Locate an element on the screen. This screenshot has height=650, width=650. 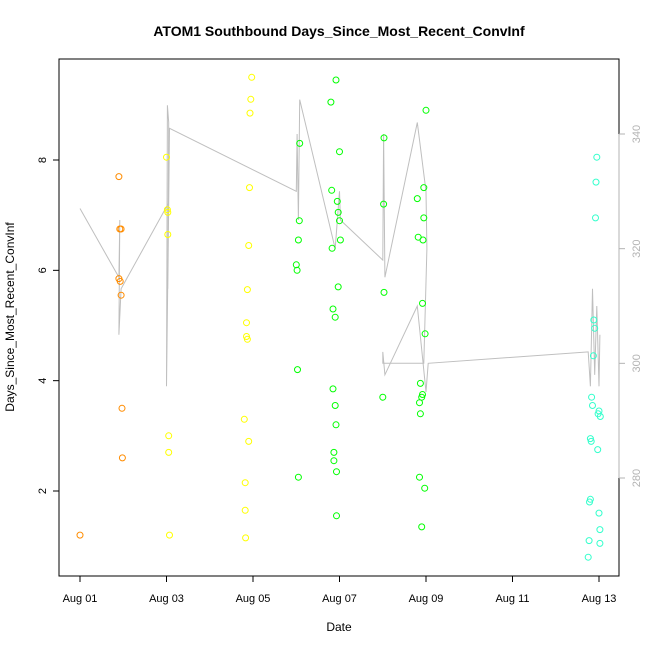
y-tick-label: 8 is located at coordinates (43, 160).